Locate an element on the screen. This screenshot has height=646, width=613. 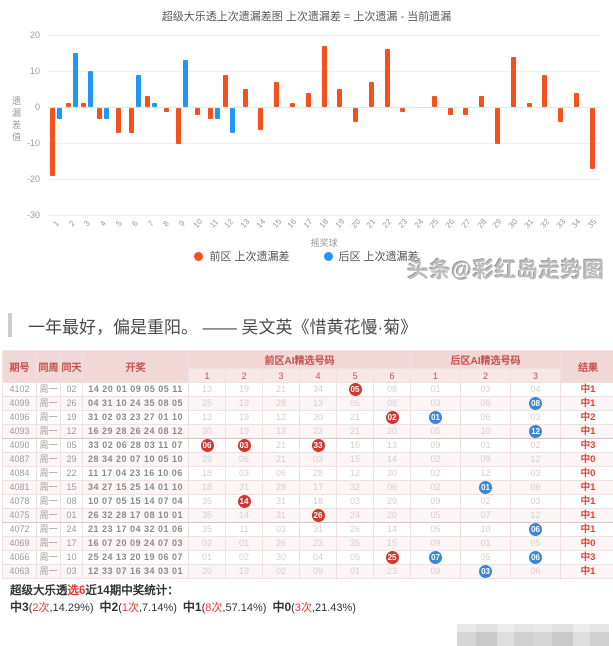
cell-ai-number: 24 is located at coordinates (355, 516).